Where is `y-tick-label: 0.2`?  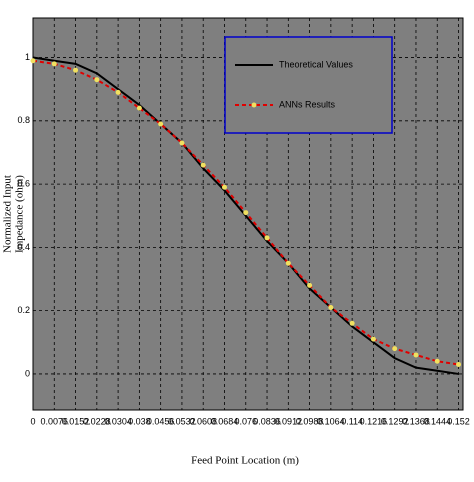
y-tick-label: 0.2 is located at coordinates (23, 310).